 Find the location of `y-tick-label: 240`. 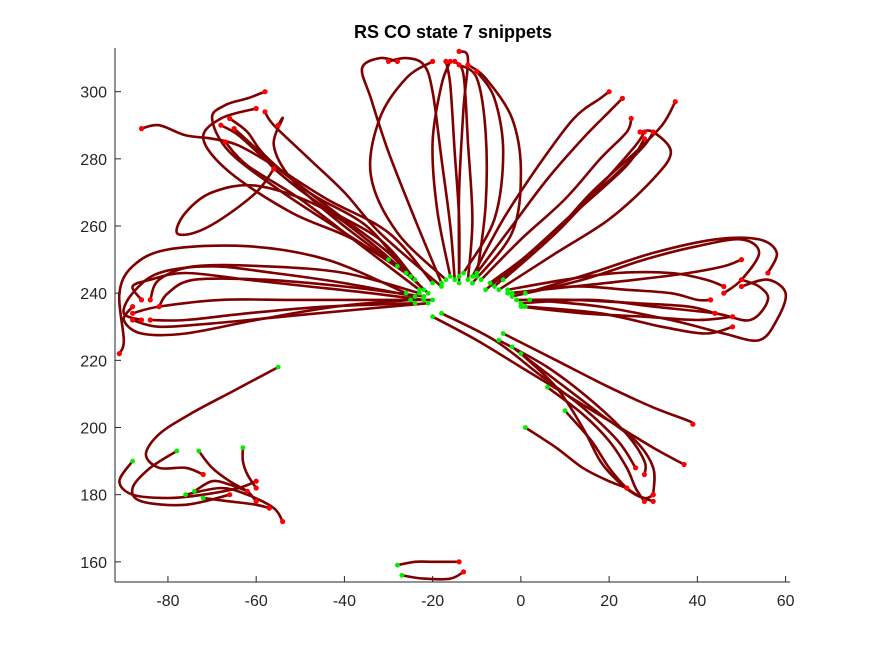

y-tick-label: 240 is located at coordinates (93, 294).